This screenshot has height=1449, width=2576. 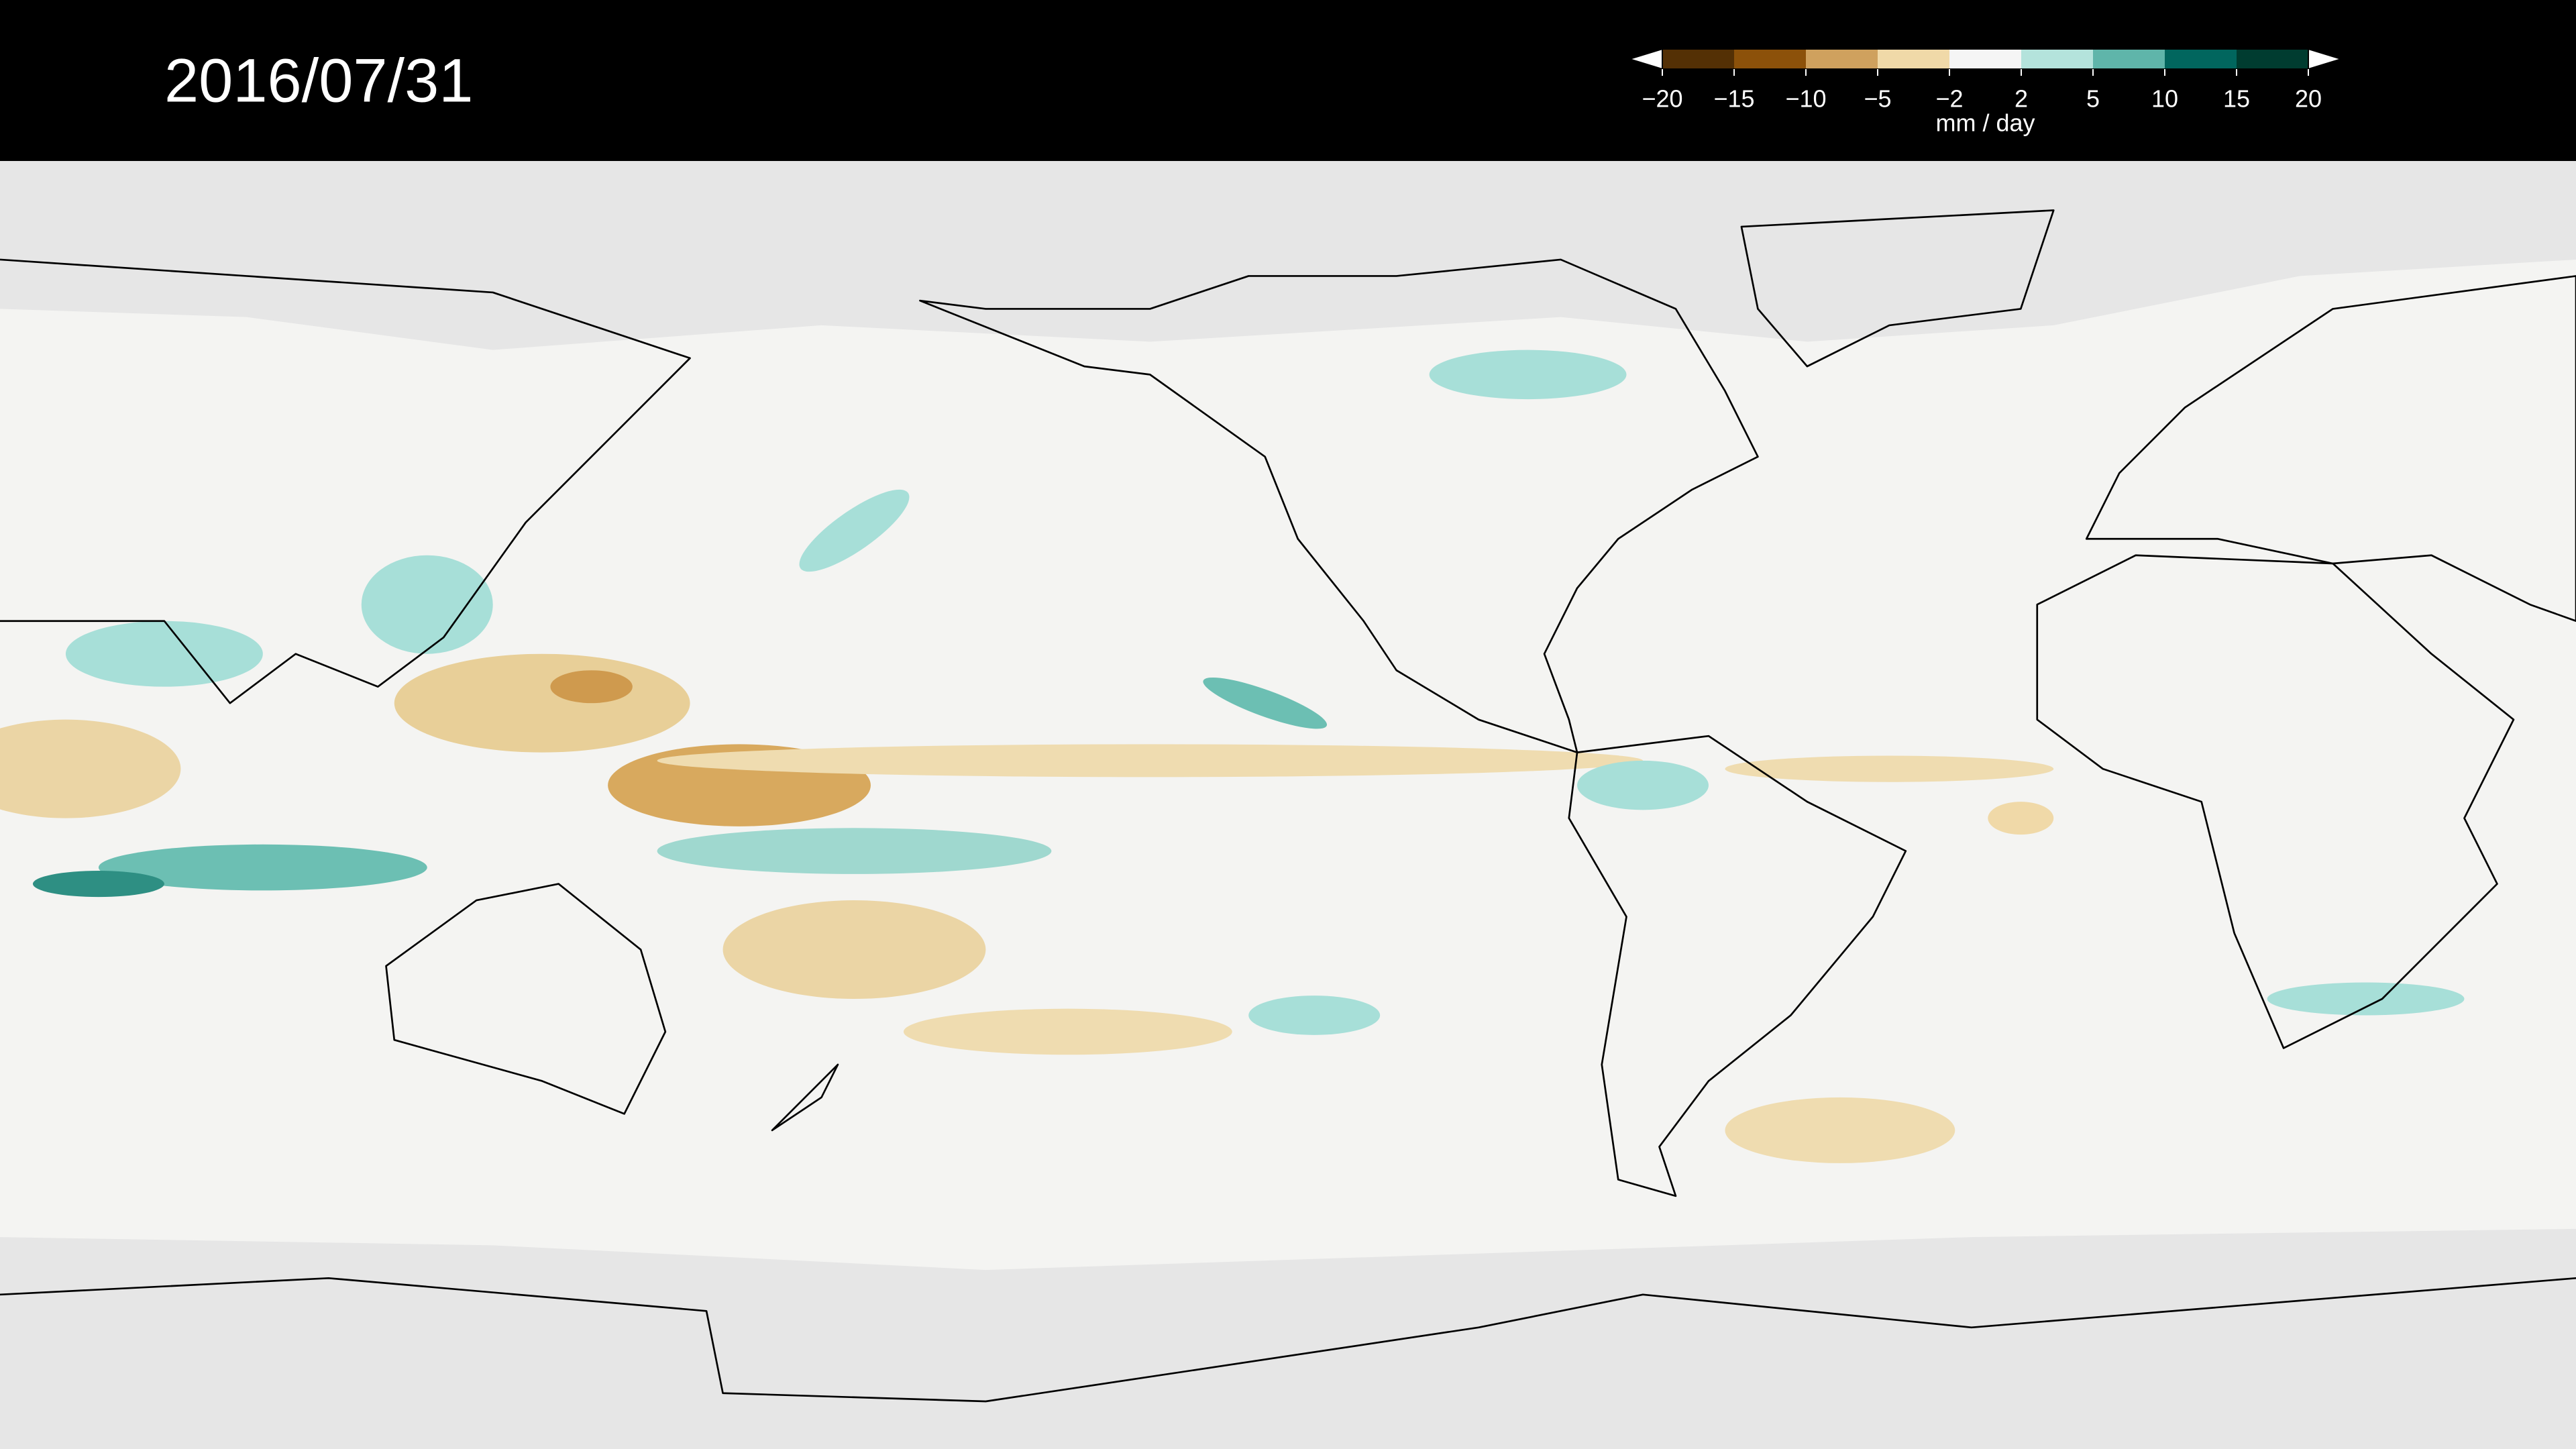 What do you see at coordinates (1949, 99) in the screenshot?
I see `colorbar-tick-label: −2` at bounding box center [1949, 99].